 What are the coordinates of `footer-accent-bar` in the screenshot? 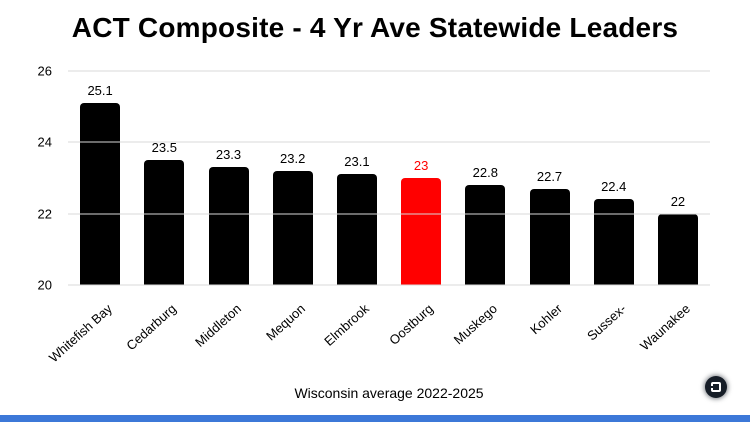 It's located at (375, 418).